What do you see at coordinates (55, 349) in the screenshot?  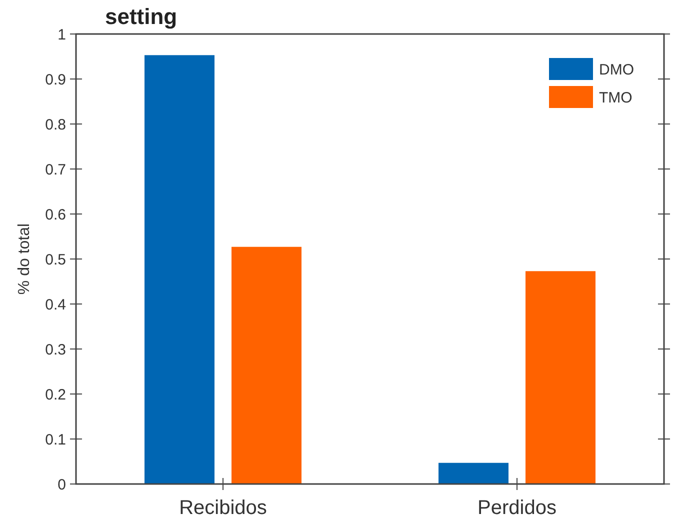 I see `y-tick-label: 0.3` at bounding box center [55, 349].